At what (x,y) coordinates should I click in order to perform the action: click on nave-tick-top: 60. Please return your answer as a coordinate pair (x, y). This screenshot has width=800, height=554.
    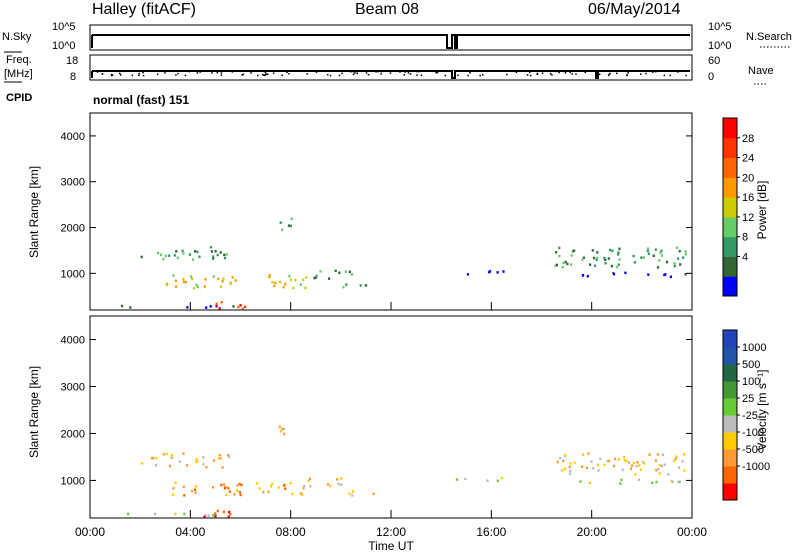
    Looking at the image, I should click on (714, 61).